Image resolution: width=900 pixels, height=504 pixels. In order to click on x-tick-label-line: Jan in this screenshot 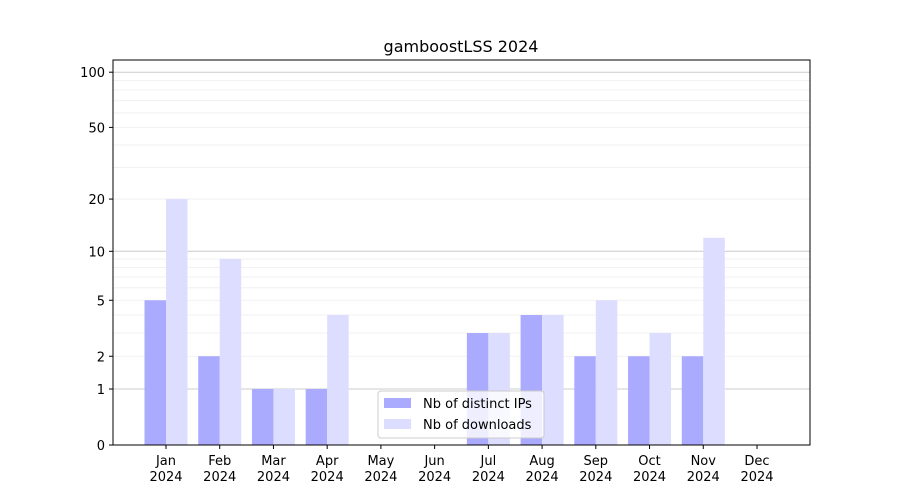, I will do `click(165, 461)`.